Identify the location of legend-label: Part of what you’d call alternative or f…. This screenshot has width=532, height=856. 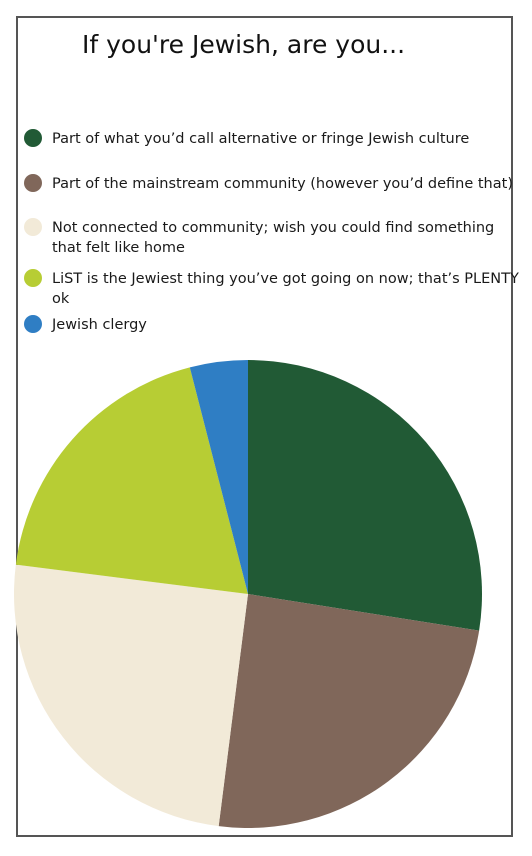
(261, 139).